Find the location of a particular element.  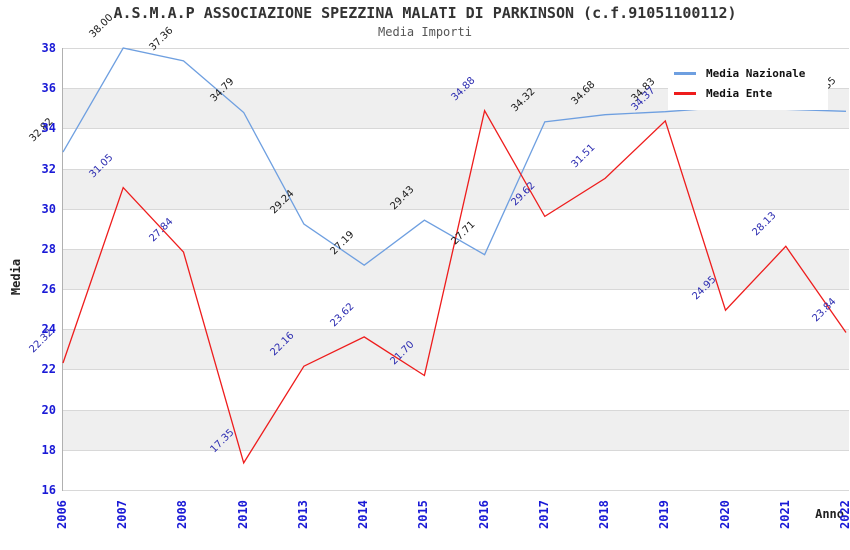

y-tick-label: 26 is located at coordinates (48, 289).